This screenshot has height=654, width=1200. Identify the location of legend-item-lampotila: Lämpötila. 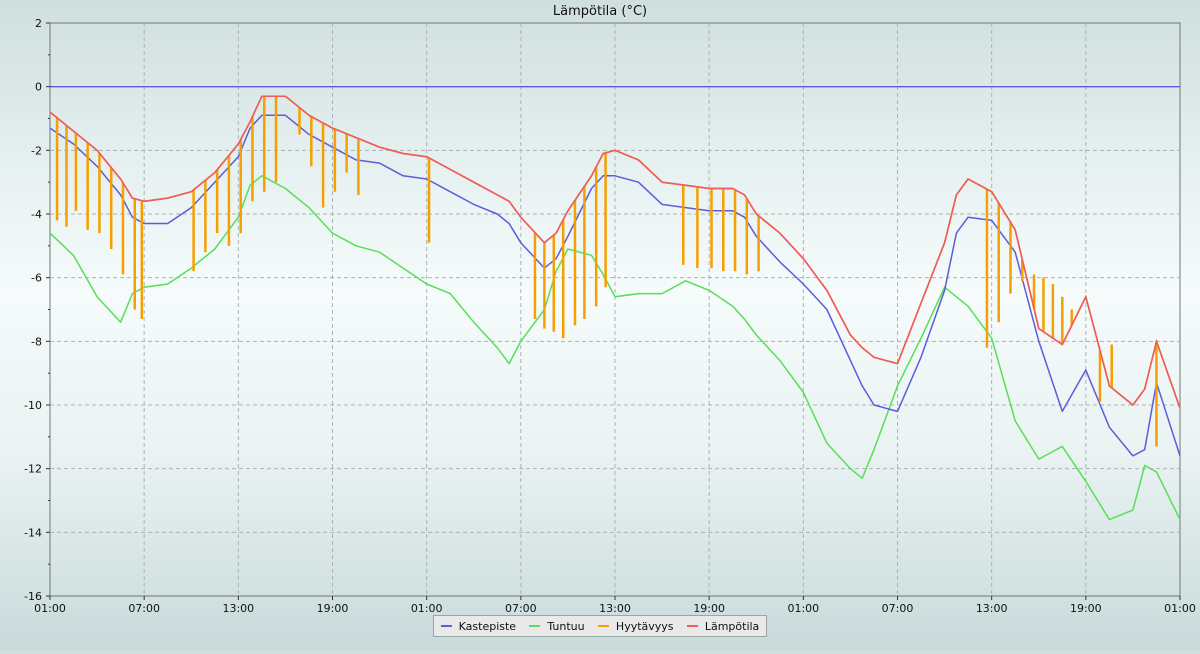
(723, 626).